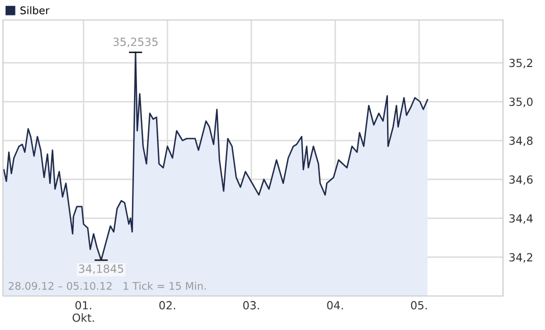 The image size is (545, 330). What do you see at coordinates (419, 305) in the screenshot?
I see `x-tick-label: 05.` at bounding box center [419, 305].